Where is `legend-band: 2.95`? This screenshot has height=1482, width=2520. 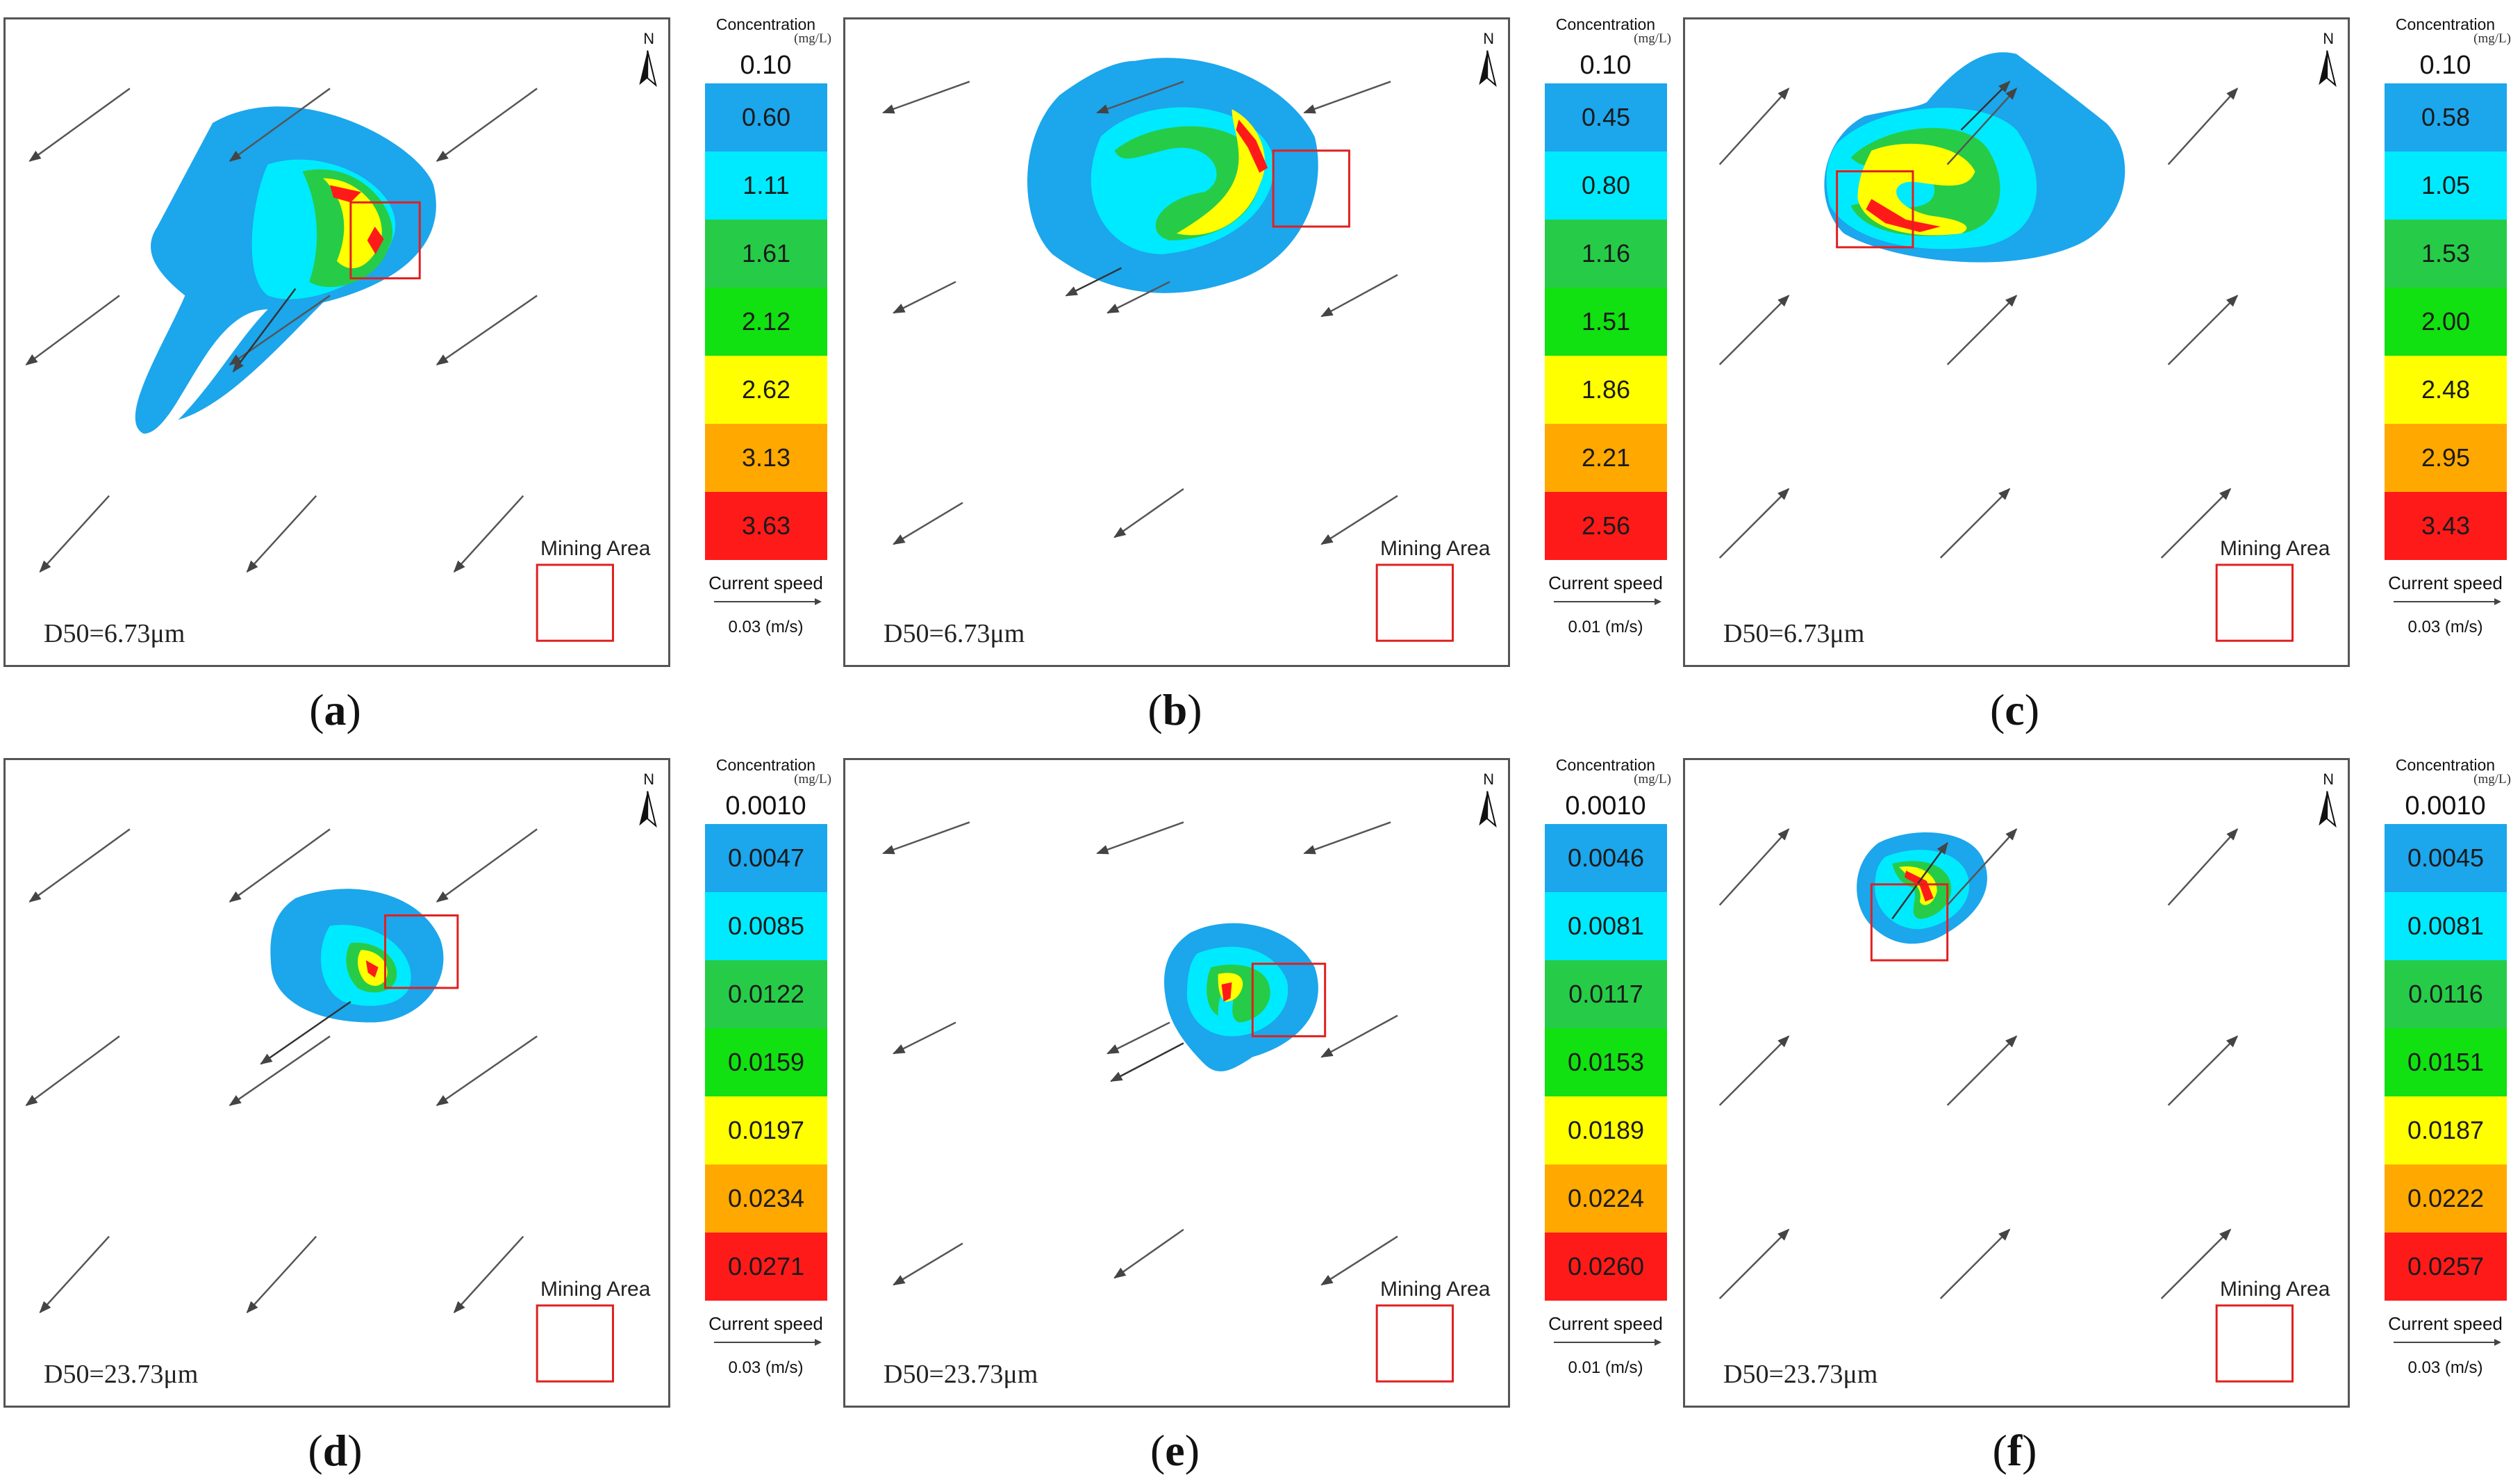 legend-band: 2.95 is located at coordinates (2446, 458).